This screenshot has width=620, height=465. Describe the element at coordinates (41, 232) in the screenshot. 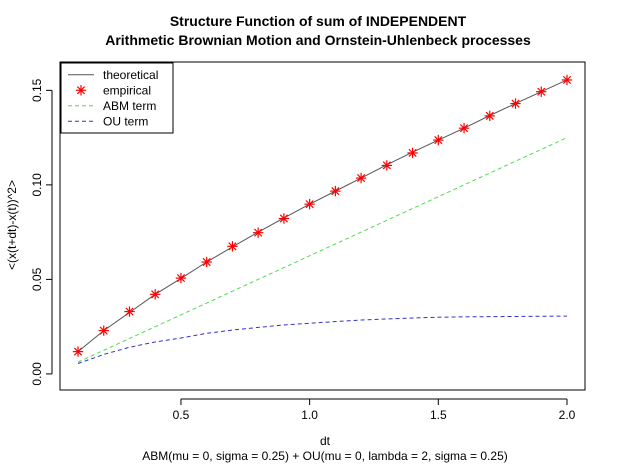

I see `y-axis: 0.00 0.05 0.10 0.15` at that location.